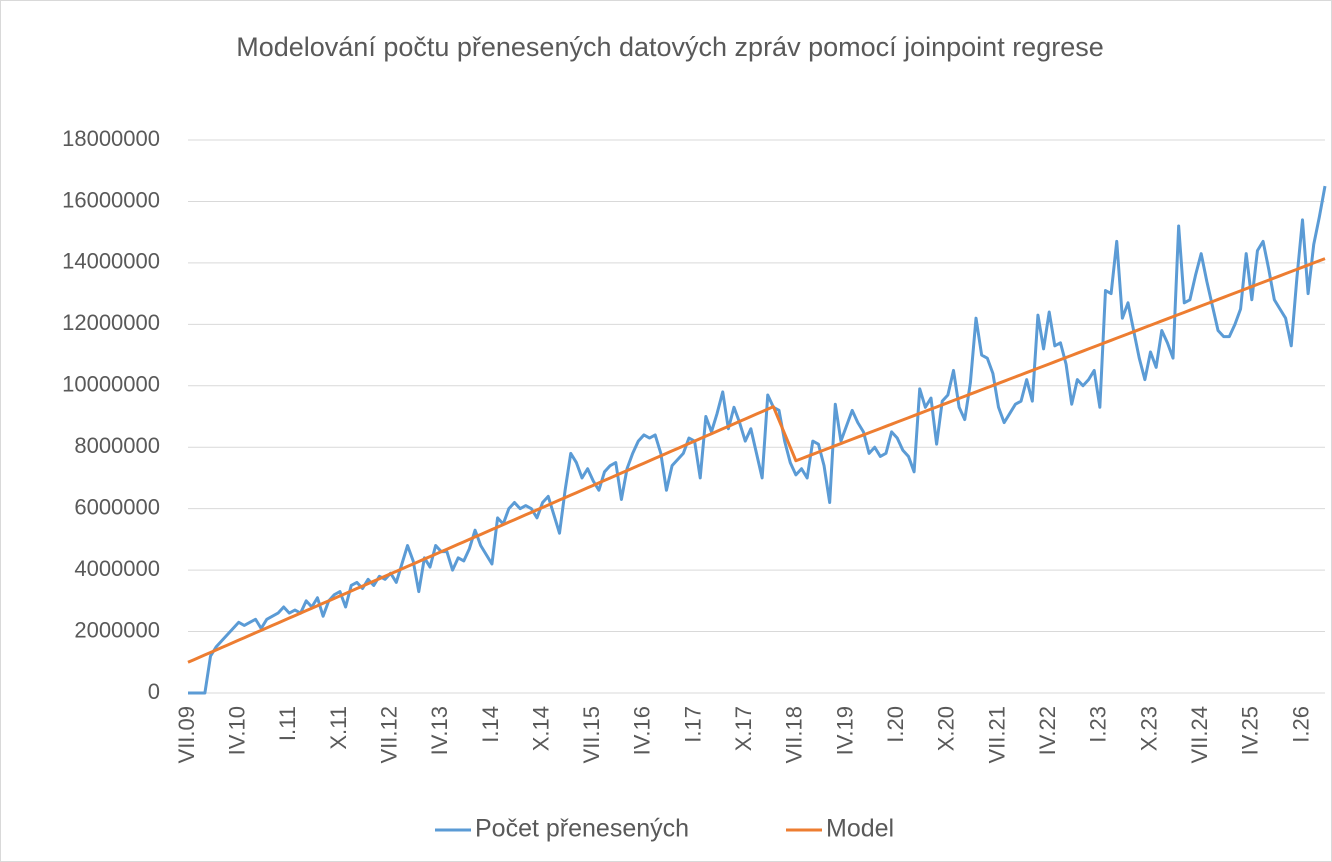  Describe the element at coordinates (642, 730) in the screenshot. I see `x-tick-label: IV.16` at that location.